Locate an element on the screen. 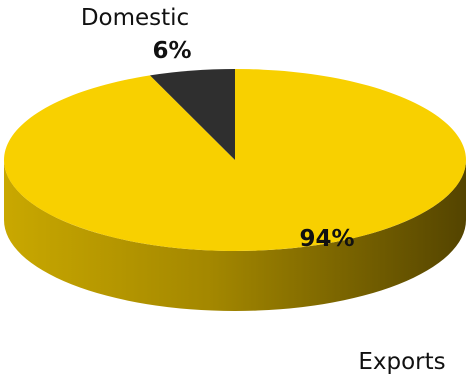 The width and height of the screenshot is (467, 379). category-label-exports: Exports is located at coordinates (401, 362).